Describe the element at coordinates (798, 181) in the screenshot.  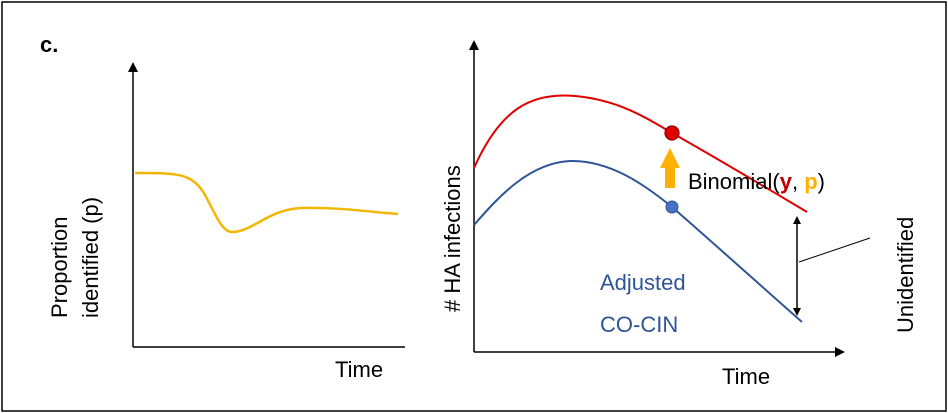
I see `binomial-sep: ,` at that location.